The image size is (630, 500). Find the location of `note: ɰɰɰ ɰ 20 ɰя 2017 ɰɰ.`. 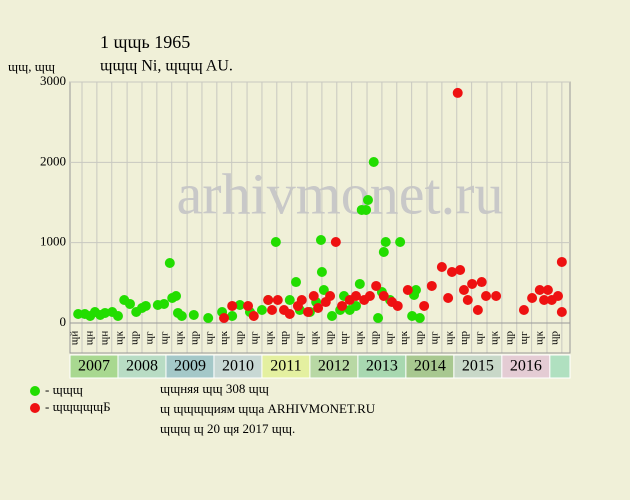

note: ɰɰɰ ɰ 20 ɰя 2017 ɰɰ. is located at coordinates (227, 428).